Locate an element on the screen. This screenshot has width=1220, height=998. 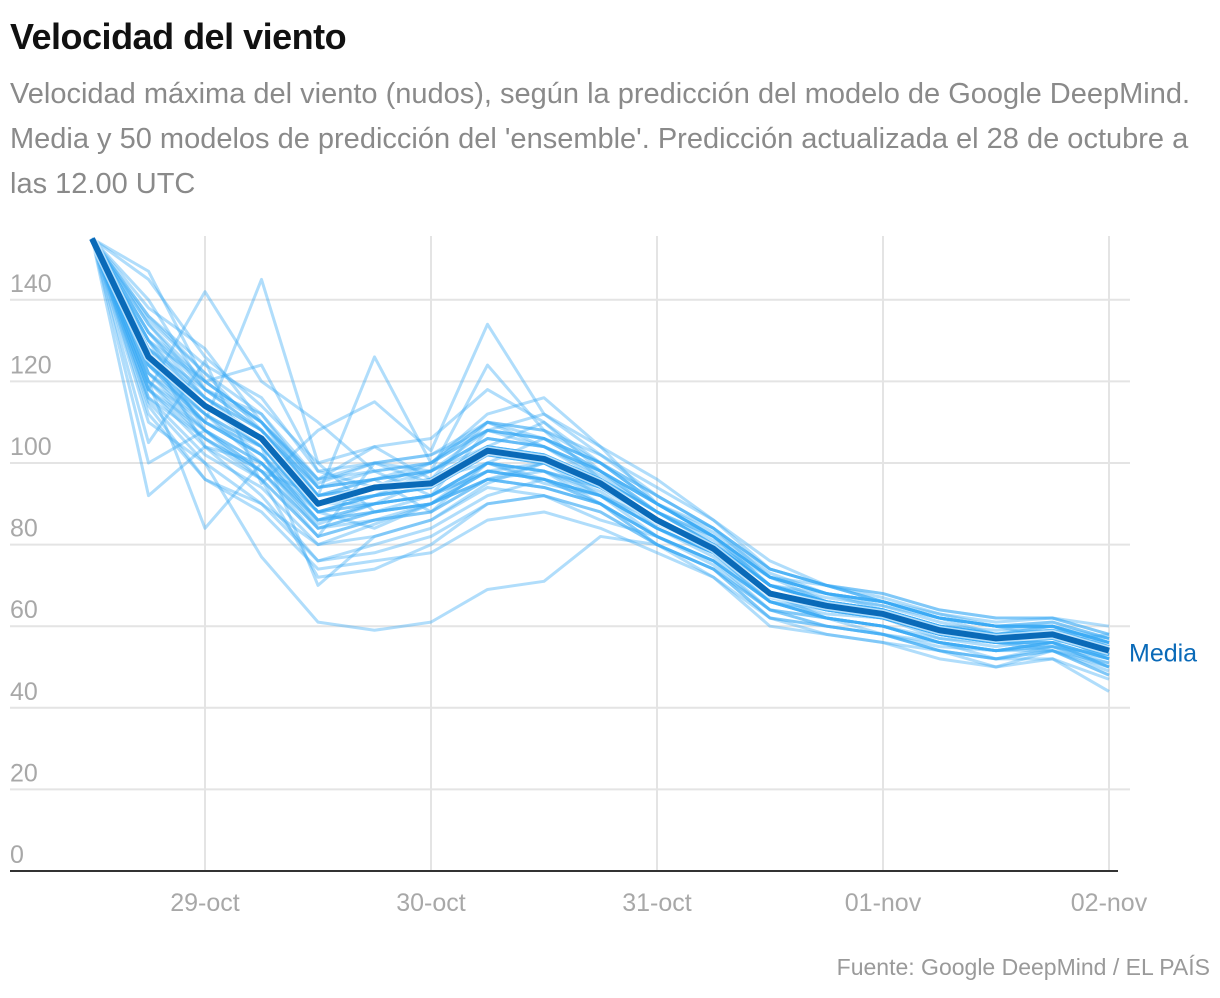
y-tick-label: 140 is located at coordinates (31, 284).